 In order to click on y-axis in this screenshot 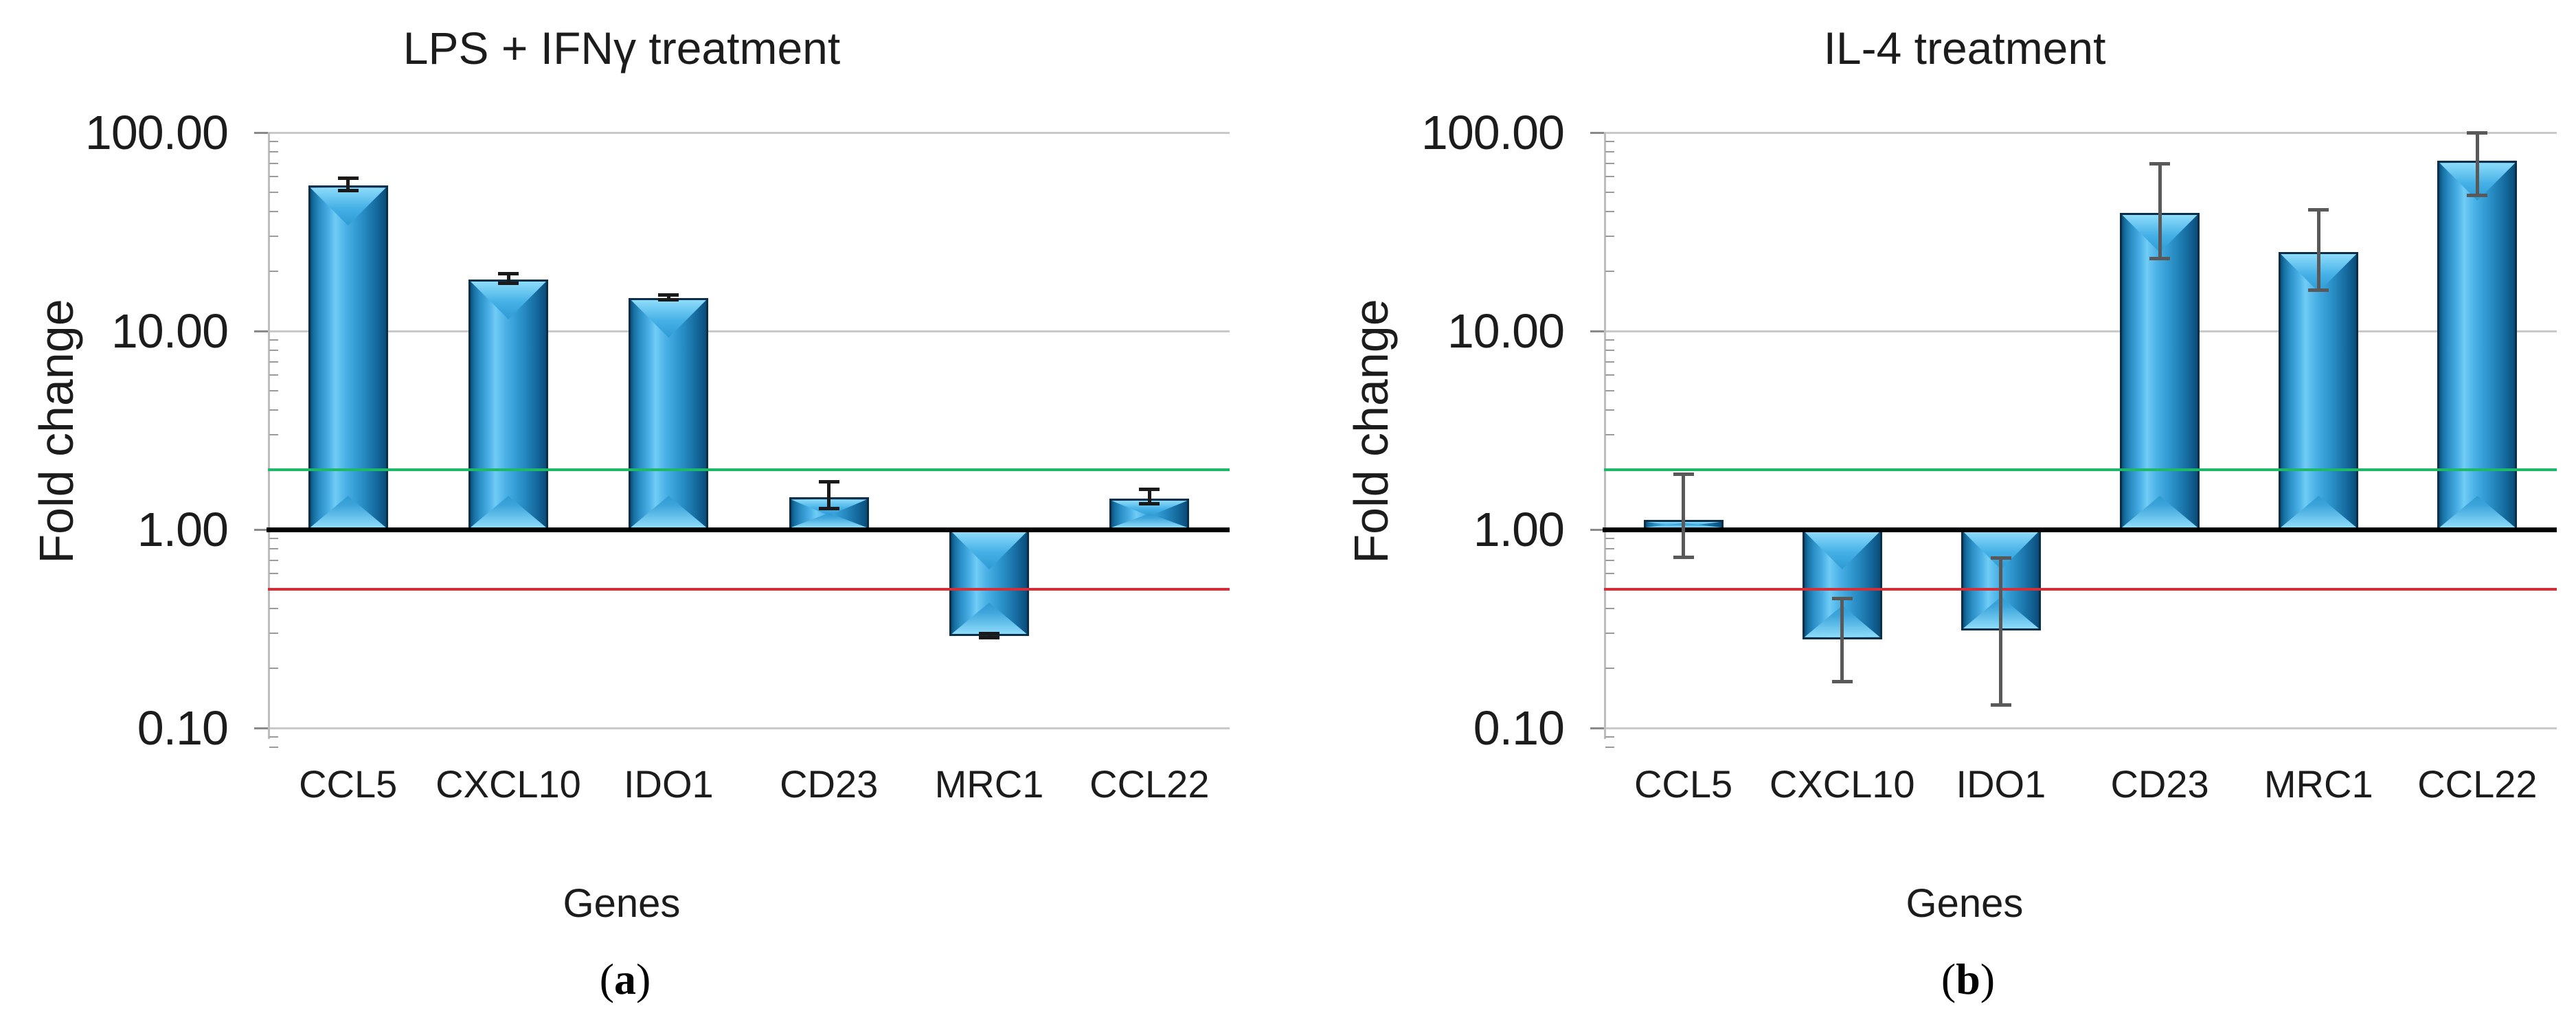, I will do `click(269, 436)`.